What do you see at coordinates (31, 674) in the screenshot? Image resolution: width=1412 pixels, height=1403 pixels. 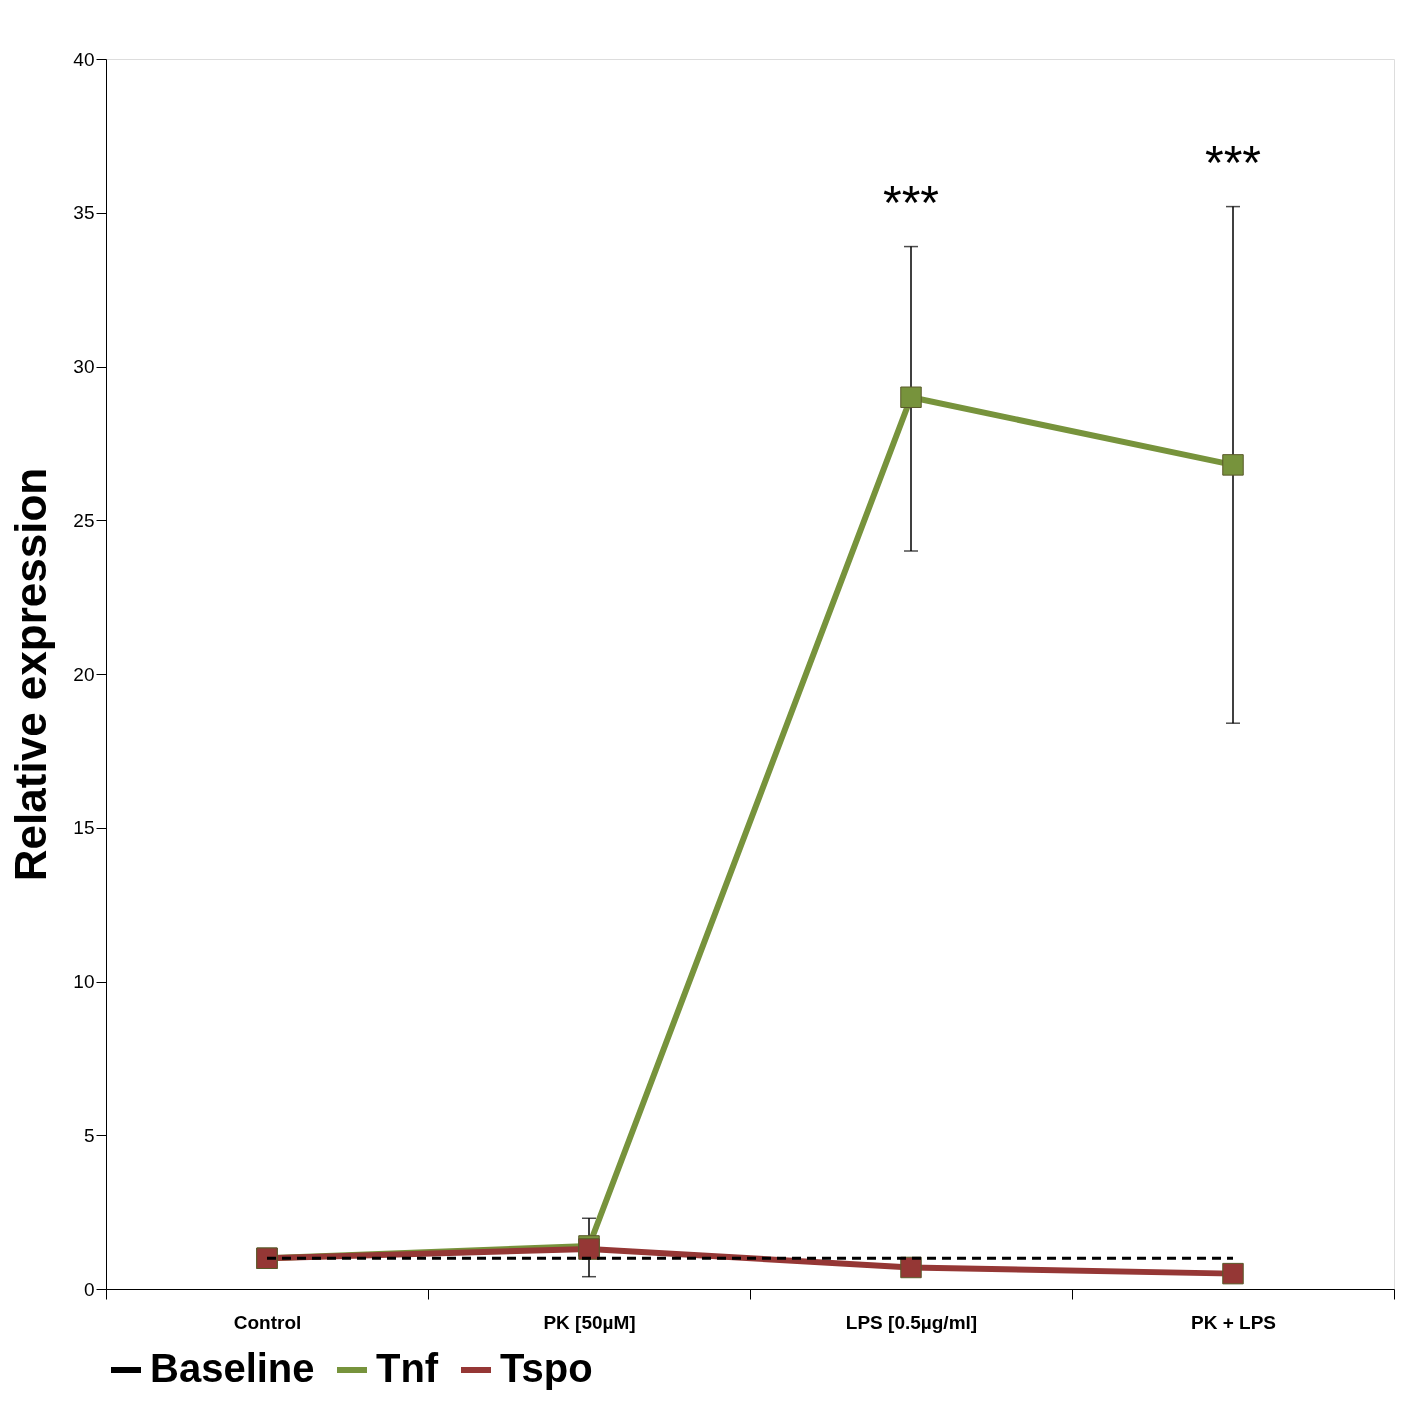 I see `y-axis-title: Relative expression` at bounding box center [31, 674].